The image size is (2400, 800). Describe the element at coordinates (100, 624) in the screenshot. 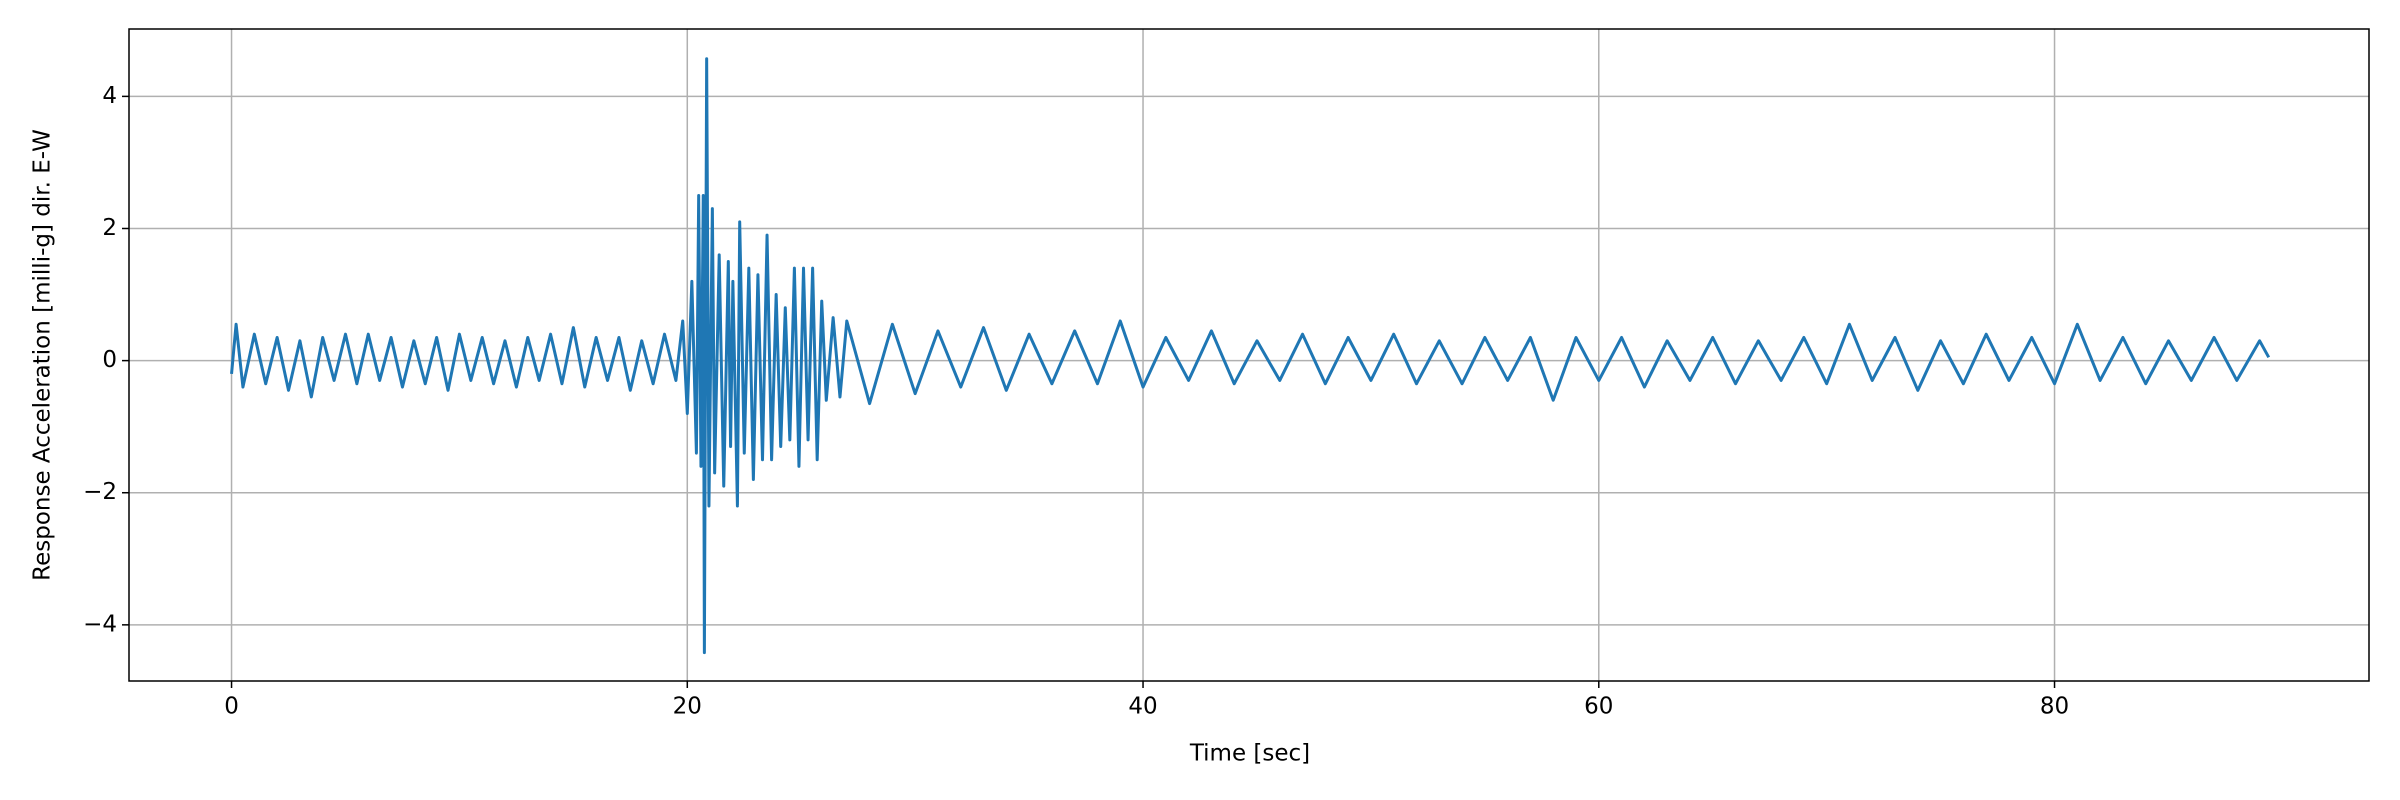

I see `y-tick-label: −4` at that location.